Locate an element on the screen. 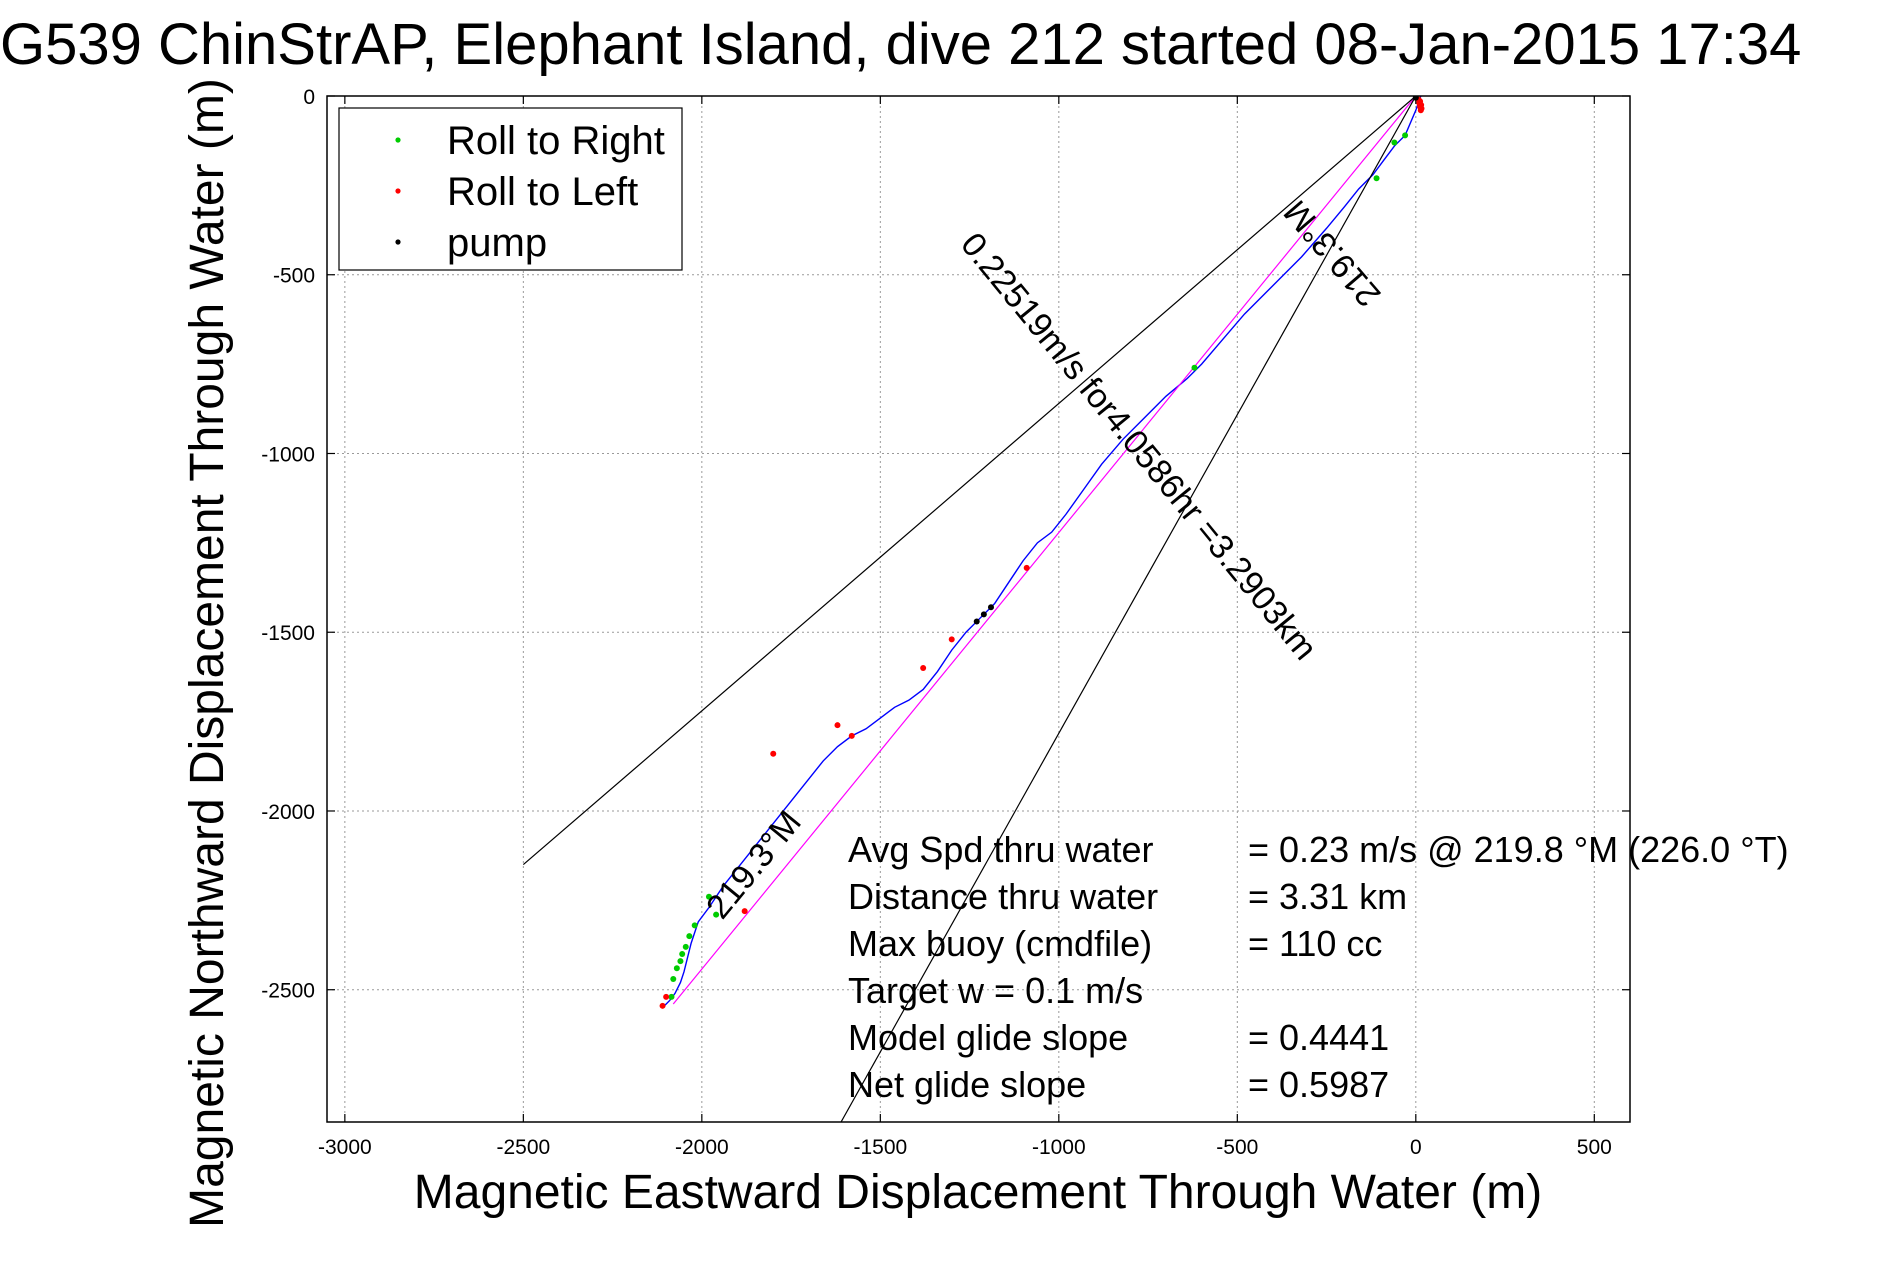 This screenshot has width=1891, height=1262. x-tick-label: -1000 is located at coordinates (1059, 1147).